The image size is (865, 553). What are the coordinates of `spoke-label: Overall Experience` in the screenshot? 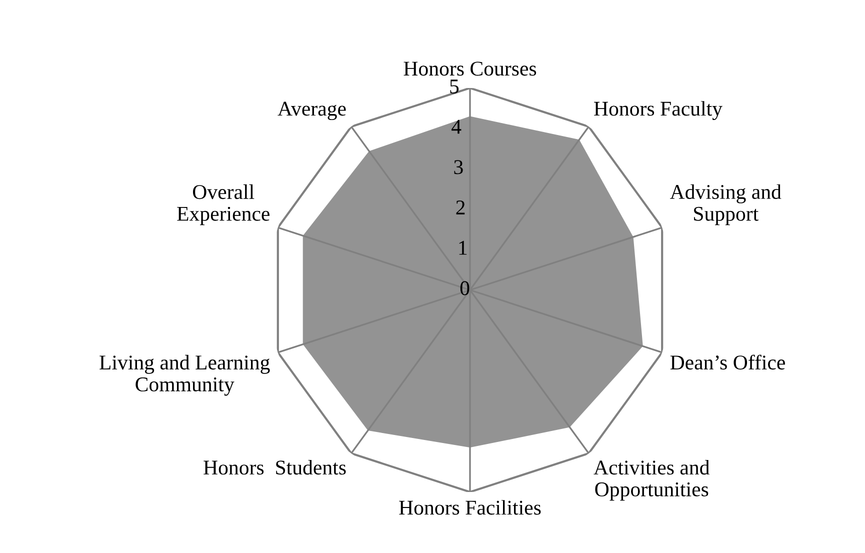 It's located at (223, 205).